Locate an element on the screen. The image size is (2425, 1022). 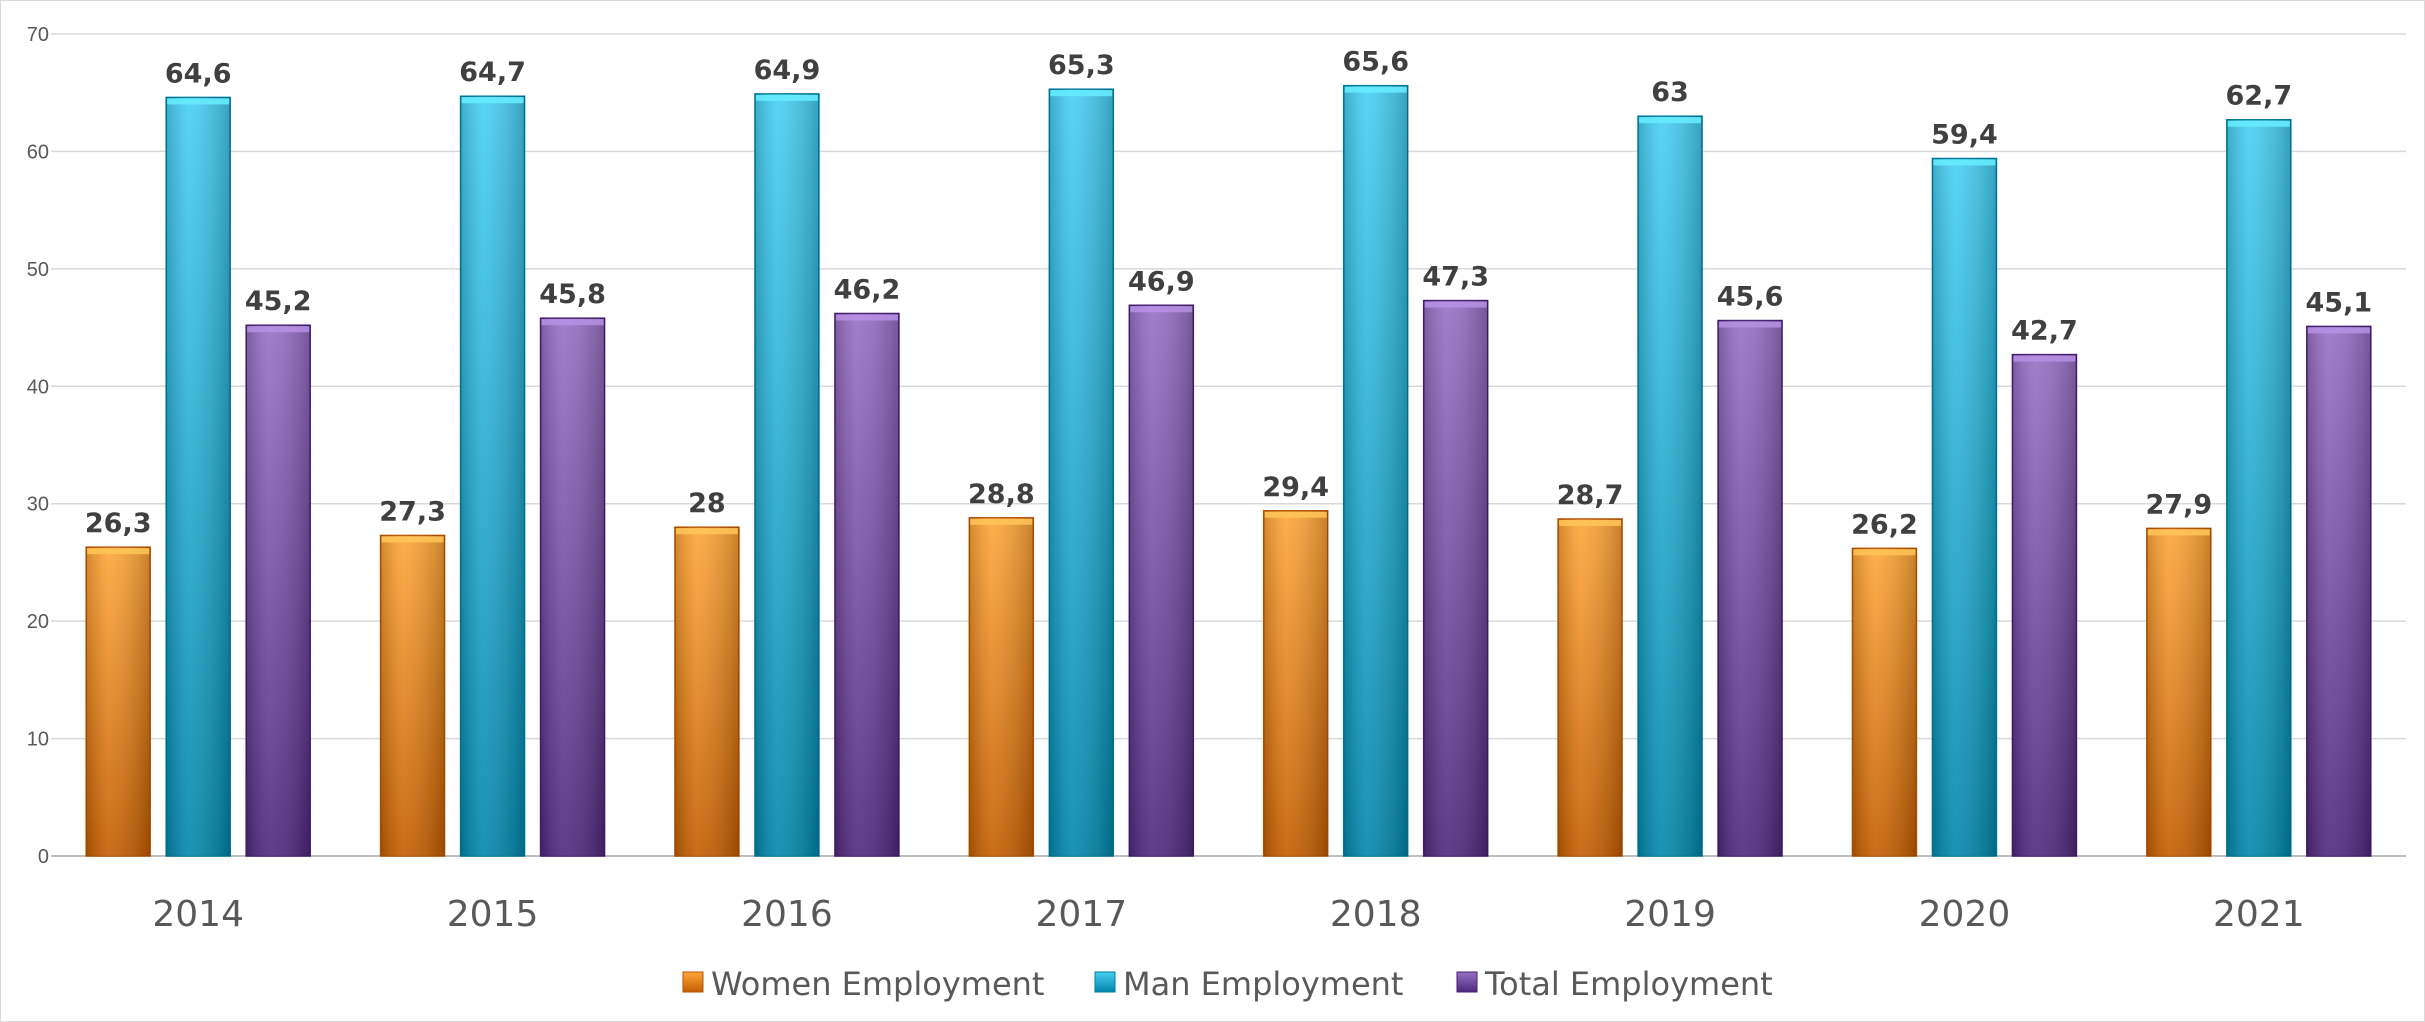
x-category-label: 2021 is located at coordinates (2259, 914).